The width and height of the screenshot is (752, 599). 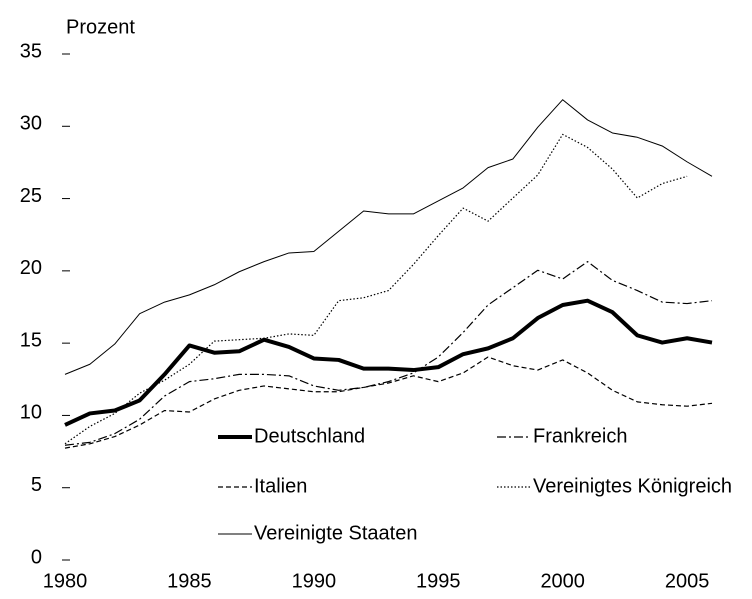 I want to click on series-line, so click(x=388, y=402).